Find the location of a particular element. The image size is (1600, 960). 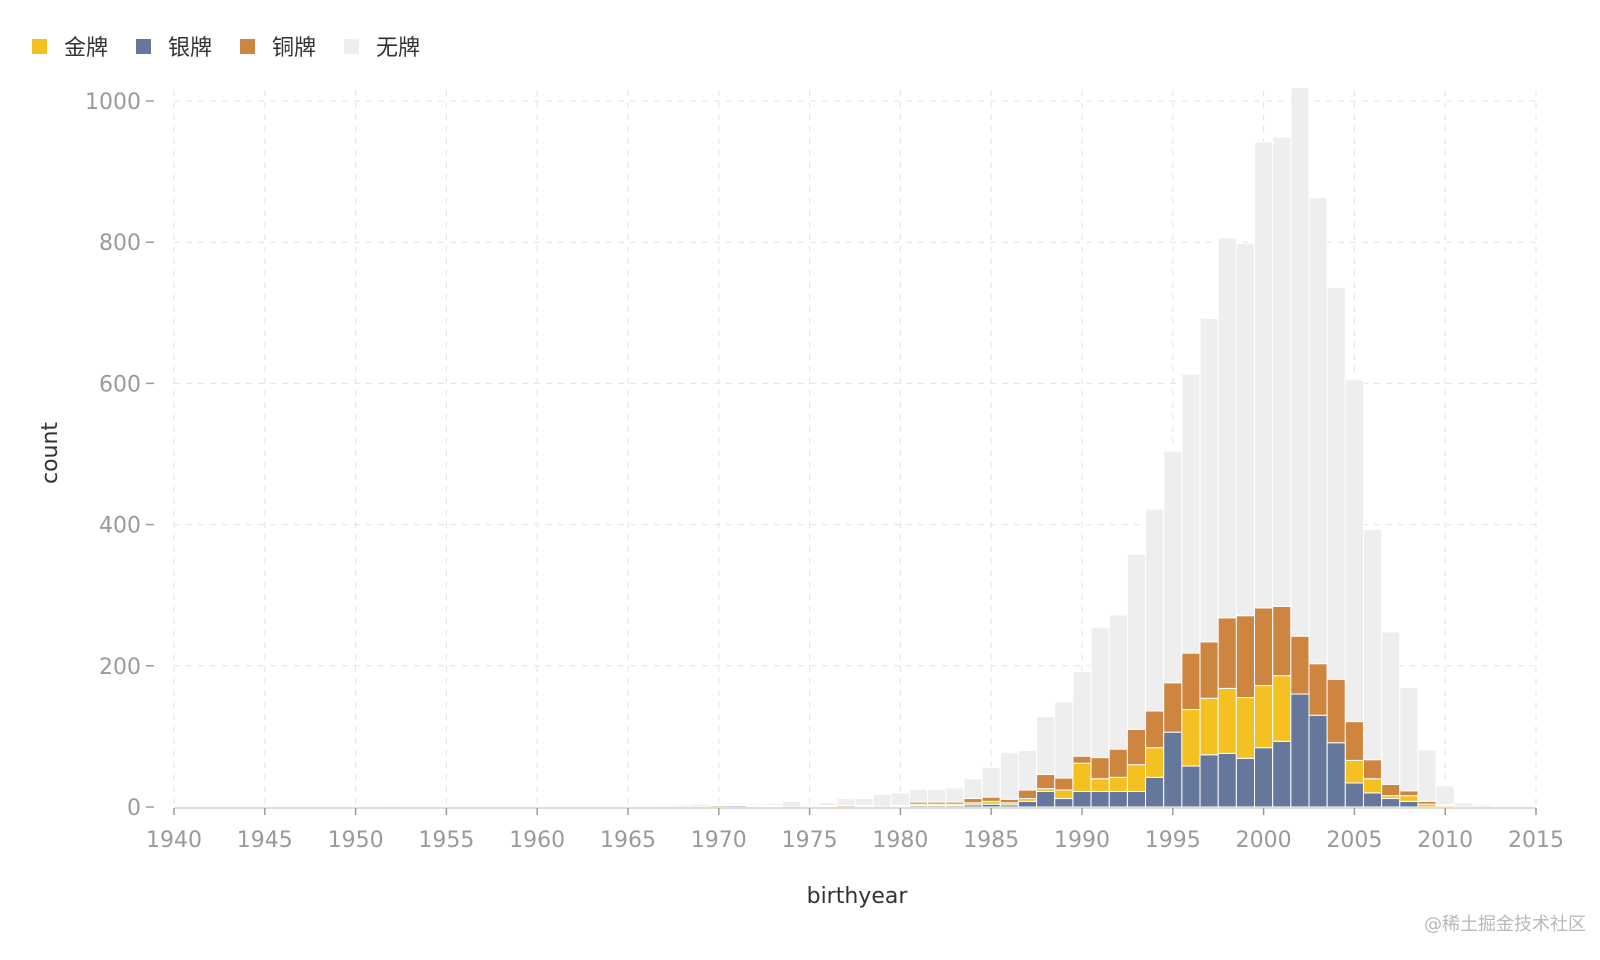

watermark: @稀土掘金技术社区 is located at coordinates (1505, 924).